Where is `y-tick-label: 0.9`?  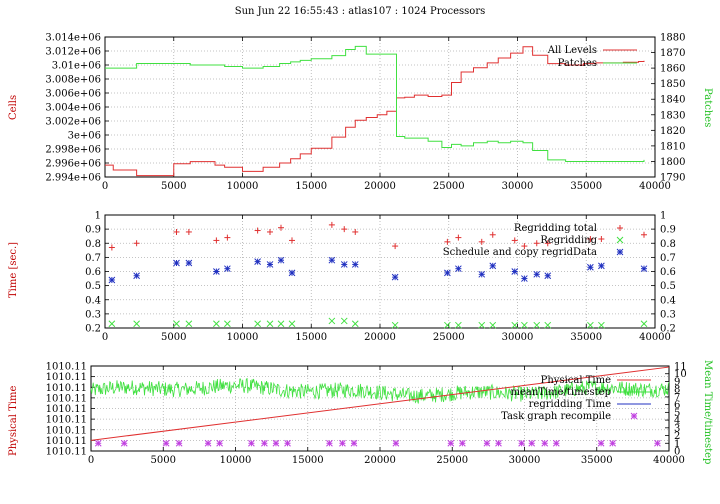
y-tick-label: 0.9 is located at coordinates (93, 230).